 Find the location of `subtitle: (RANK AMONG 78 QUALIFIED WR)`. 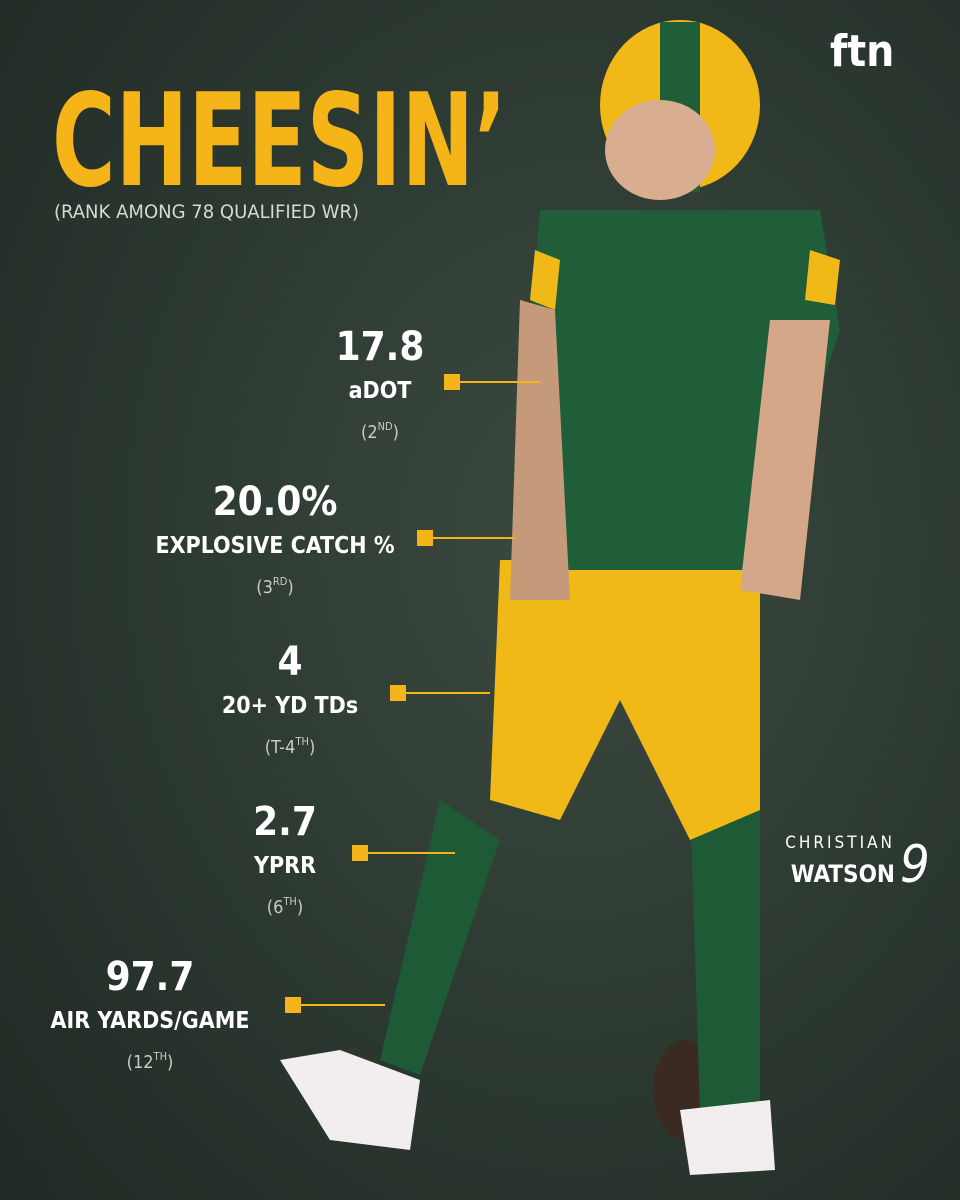

subtitle: (RANK AMONG 78 QUALIFIED WR) is located at coordinates (206, 212).